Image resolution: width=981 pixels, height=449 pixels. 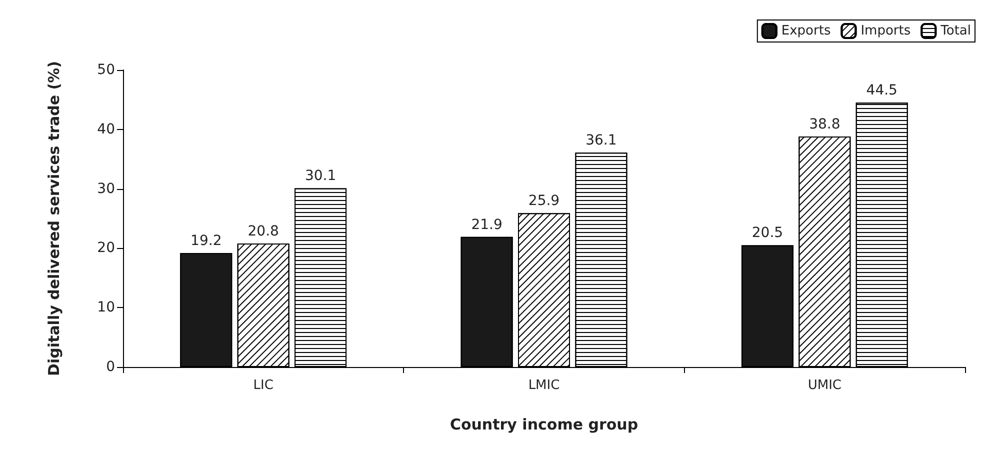 What do you see at coordinates (885, 31) in the screenshot?
I see `legend-label: Imports` at bounding box center [885, 31].